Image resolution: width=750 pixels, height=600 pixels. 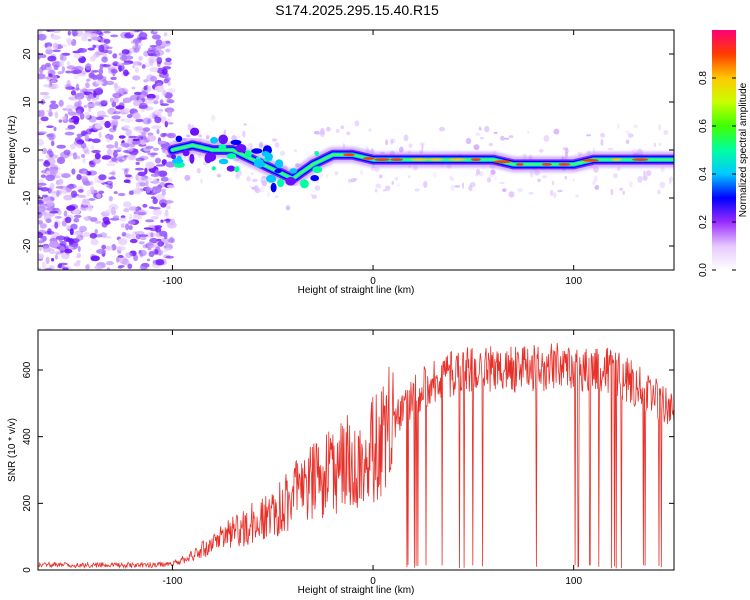 What do you see at coordinates (27, 102) in the screenshot?
I see `spectrogram-y-tick-label: 10` at bounding box center [27, 102].